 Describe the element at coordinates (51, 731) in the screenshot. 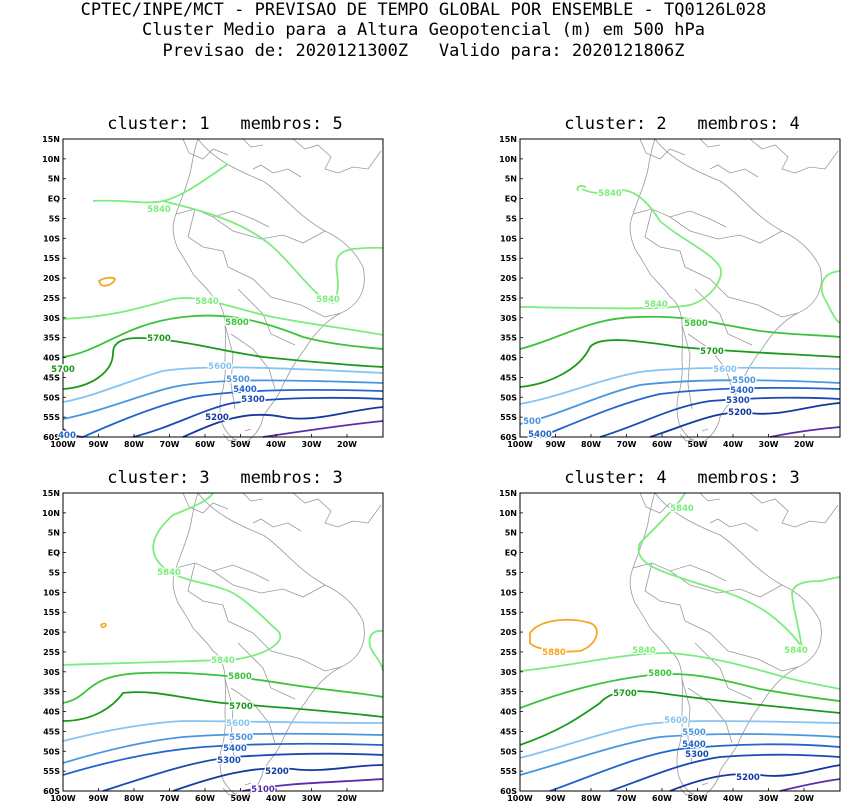

I see `lat-tick-label: 45S` at that location.